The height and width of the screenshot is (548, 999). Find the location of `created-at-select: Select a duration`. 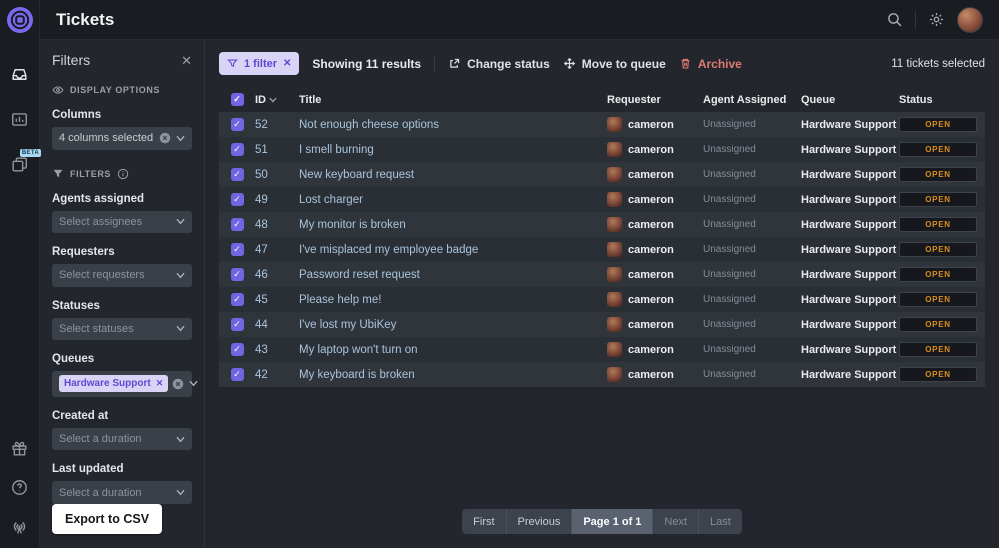

created-at-select: Select a duration is located at coordinates (122, 439).